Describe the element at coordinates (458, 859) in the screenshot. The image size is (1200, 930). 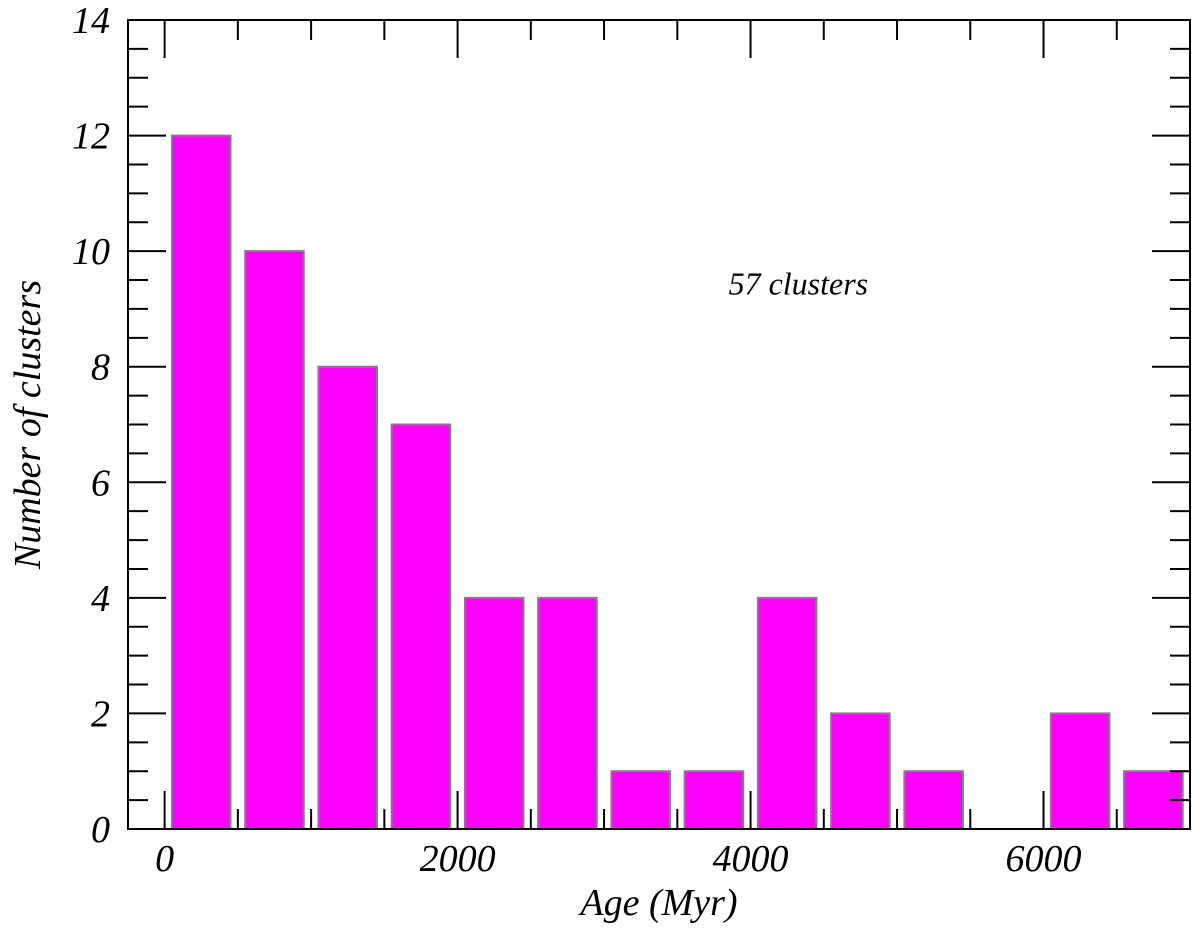
I see `x-tick-label: 2000` at that location.